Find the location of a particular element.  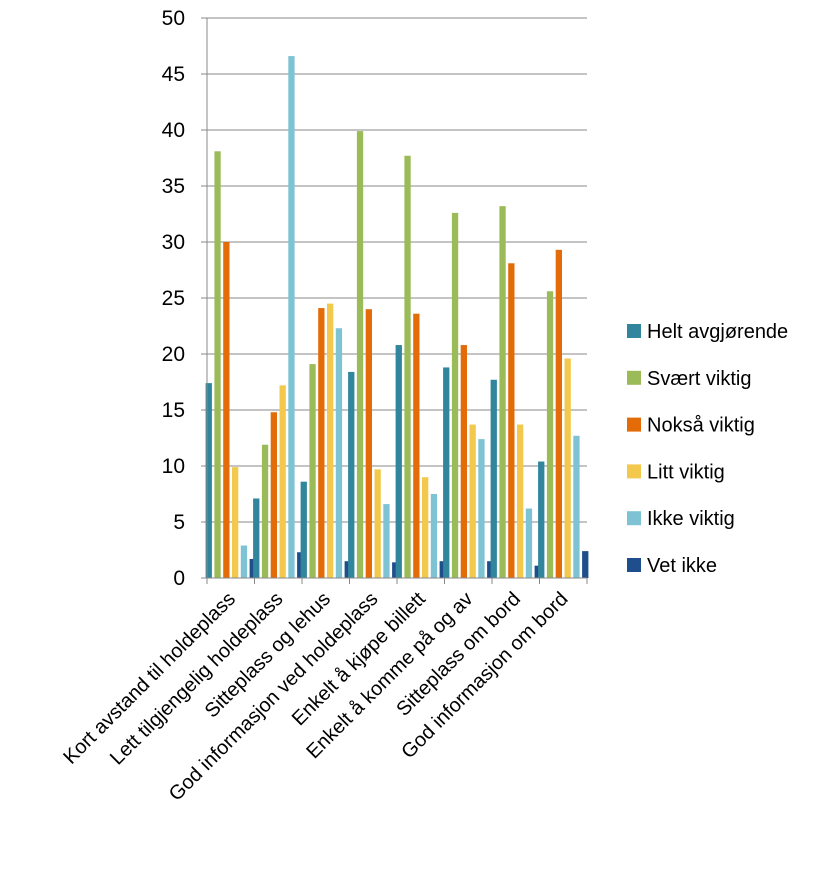

legend-item: Litt viktig is located at coordinates (676, 472).